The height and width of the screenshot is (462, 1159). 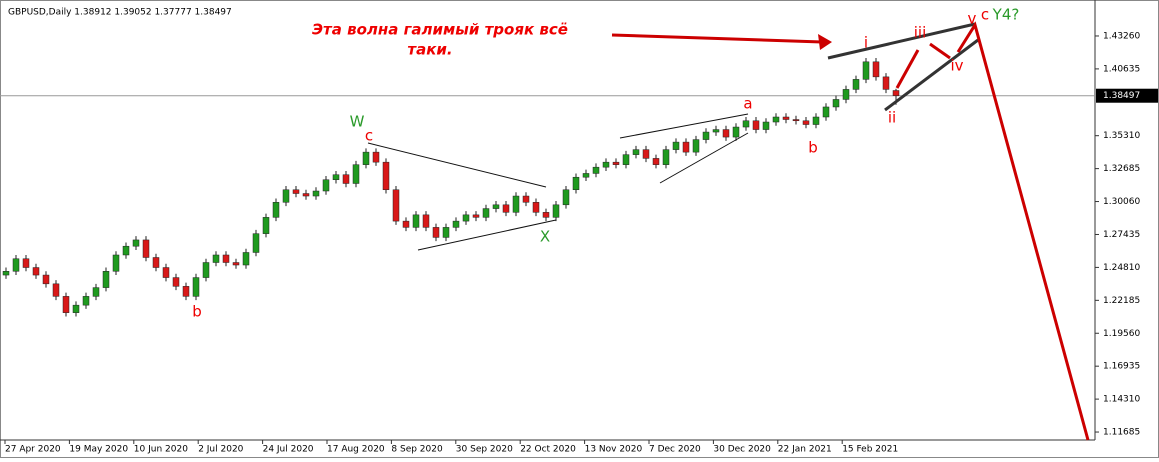 What do you see at coordinates (920, 33) in the screenshot?
I see `wave-label: iii` at bounding box center [920, 33].